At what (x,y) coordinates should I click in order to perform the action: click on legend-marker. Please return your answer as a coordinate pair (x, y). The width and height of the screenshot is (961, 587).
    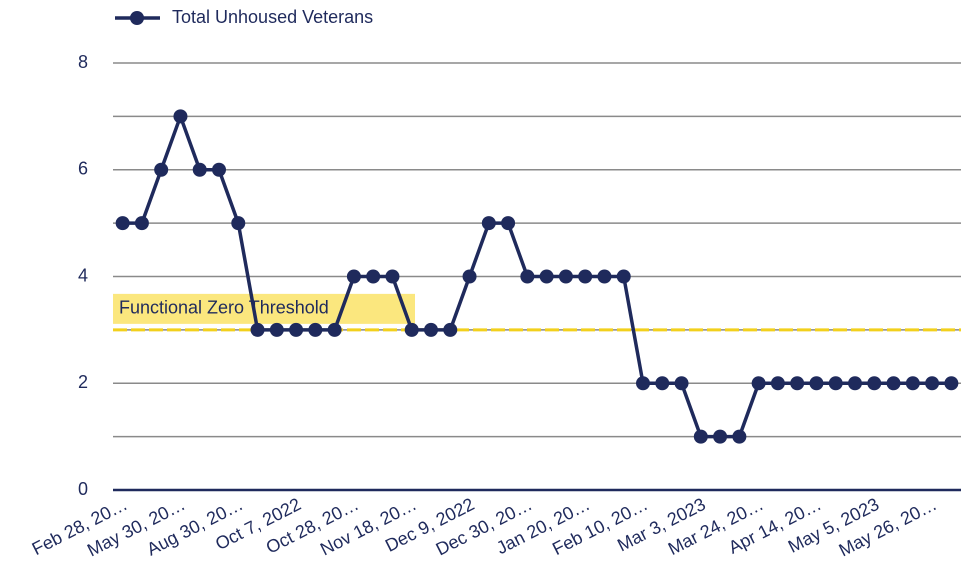
    Looking at the image, I should click on (137, 18).